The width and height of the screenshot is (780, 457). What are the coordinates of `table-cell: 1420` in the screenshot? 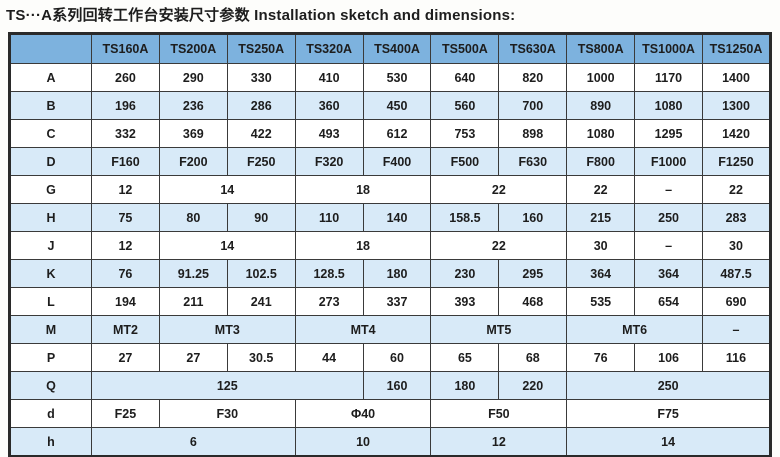 It's located at (736, 133).